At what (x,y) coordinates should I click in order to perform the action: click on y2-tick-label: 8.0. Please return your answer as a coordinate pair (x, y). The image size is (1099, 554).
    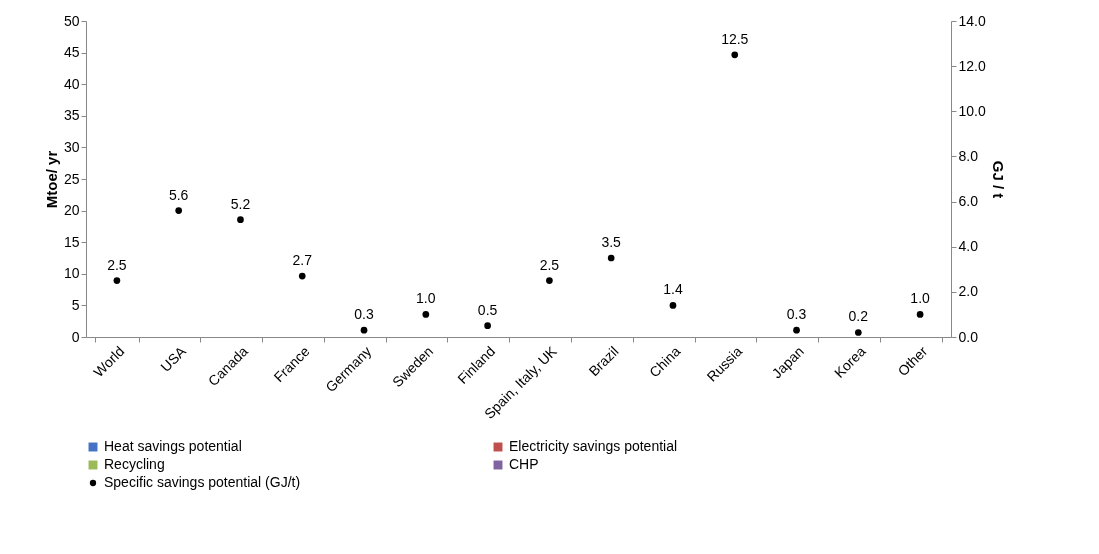
    Looking at the image, I should click on (968, 155).